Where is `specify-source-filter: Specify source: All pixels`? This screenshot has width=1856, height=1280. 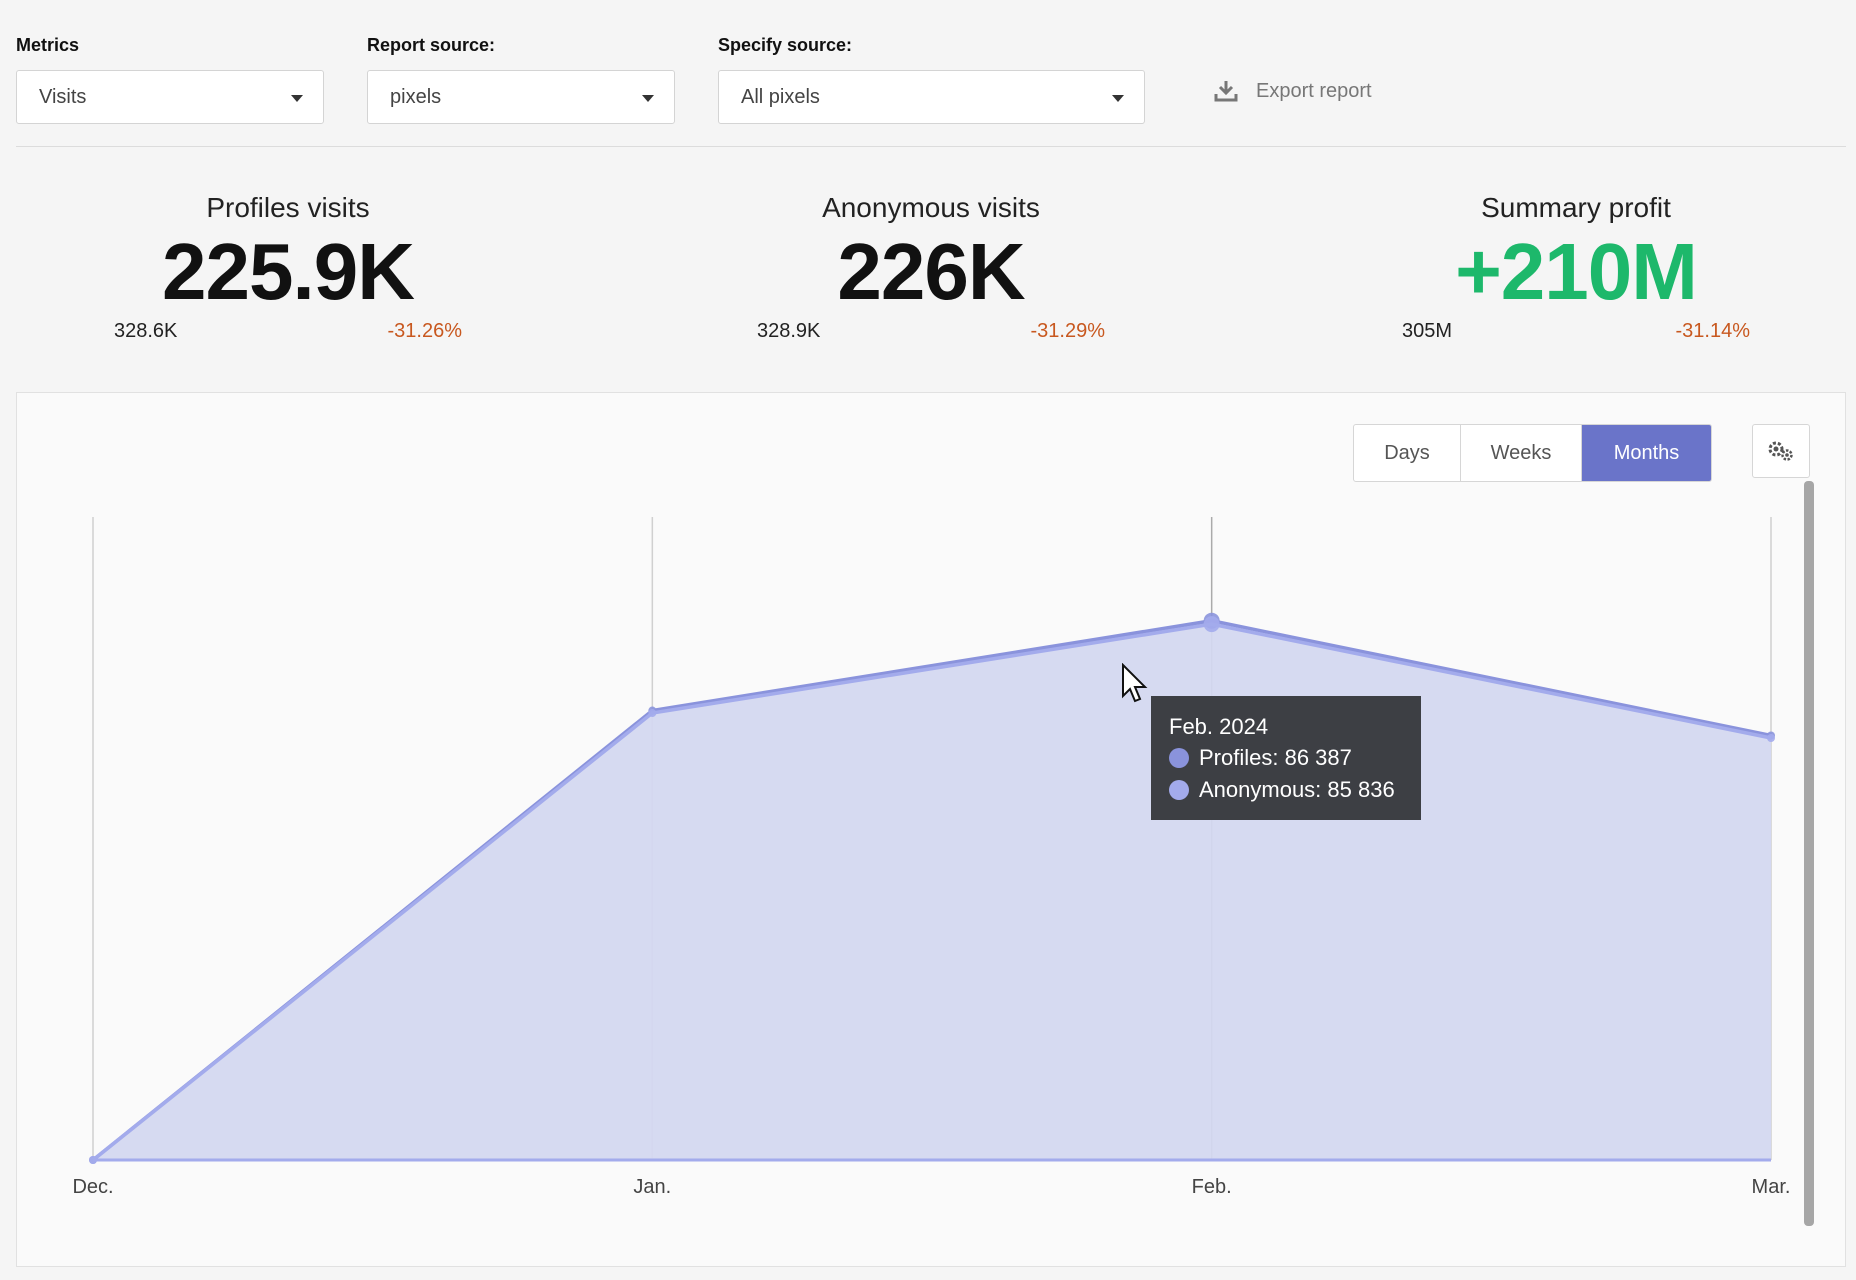 specify-source-filter: Specify source: All pixels is located at coordinates (931, 79).